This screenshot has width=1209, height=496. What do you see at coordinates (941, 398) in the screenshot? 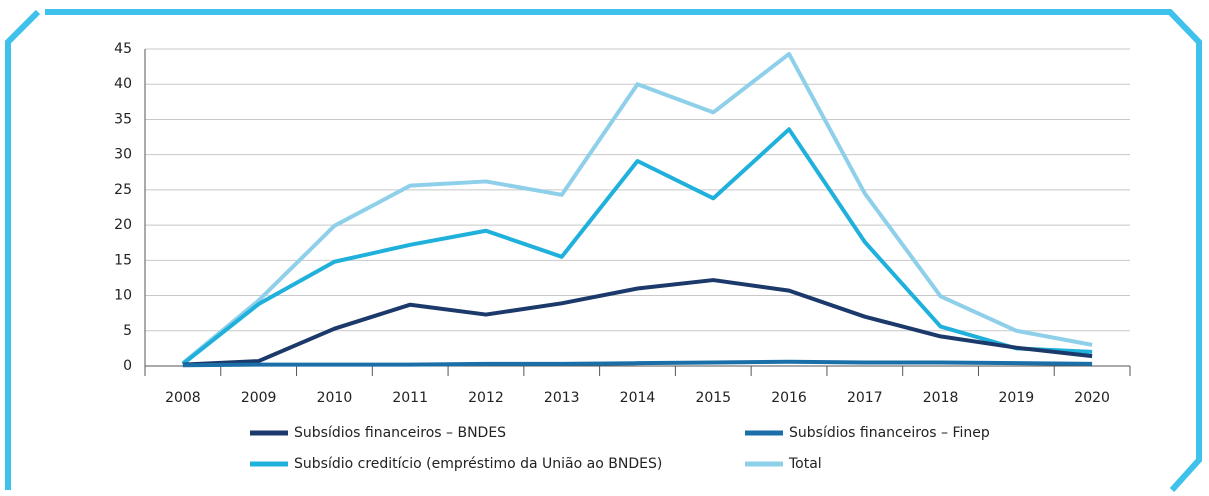
I see `x-tick-label: 2018` at bounding box center [941, 398].